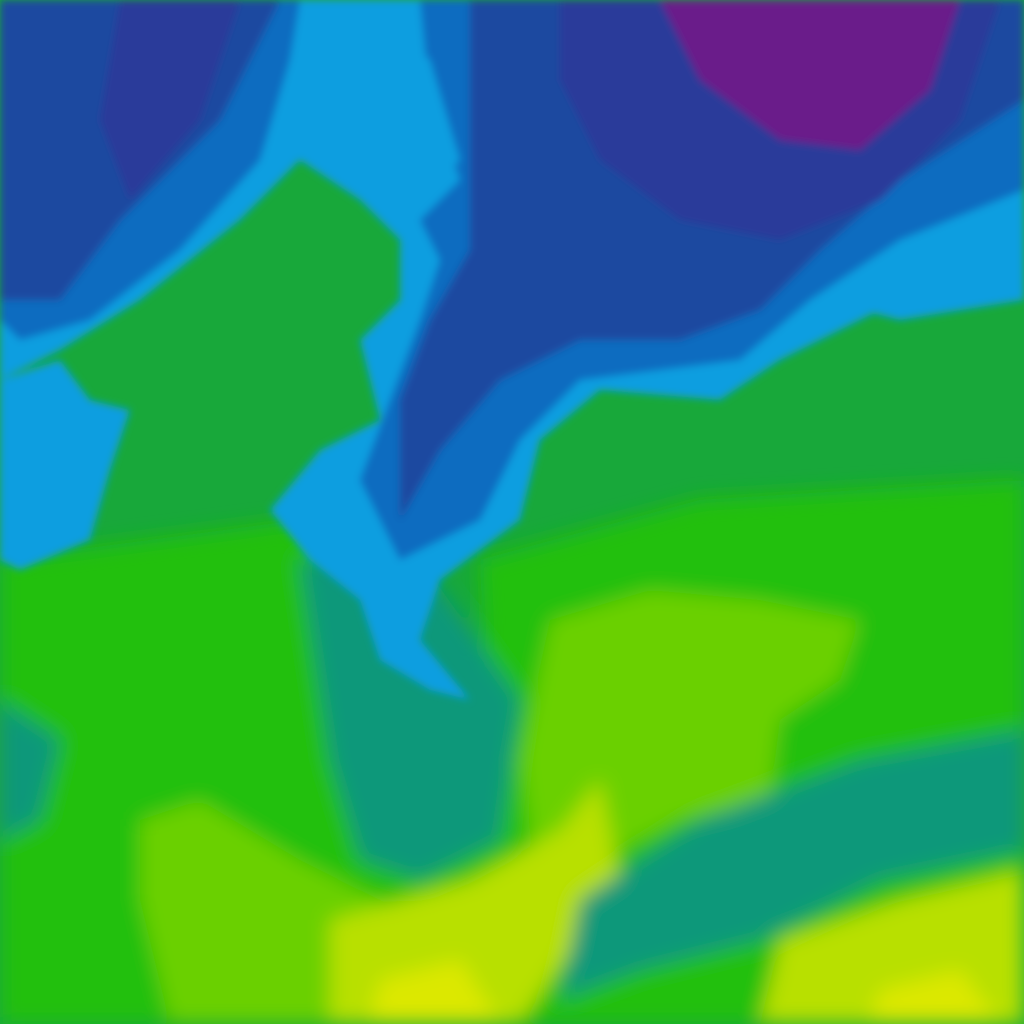 This screenshot has height=1024, width=1024. Describe the element at coordinates (792, 865) in the screenshot. I see `southeast-teal-band` at that location.